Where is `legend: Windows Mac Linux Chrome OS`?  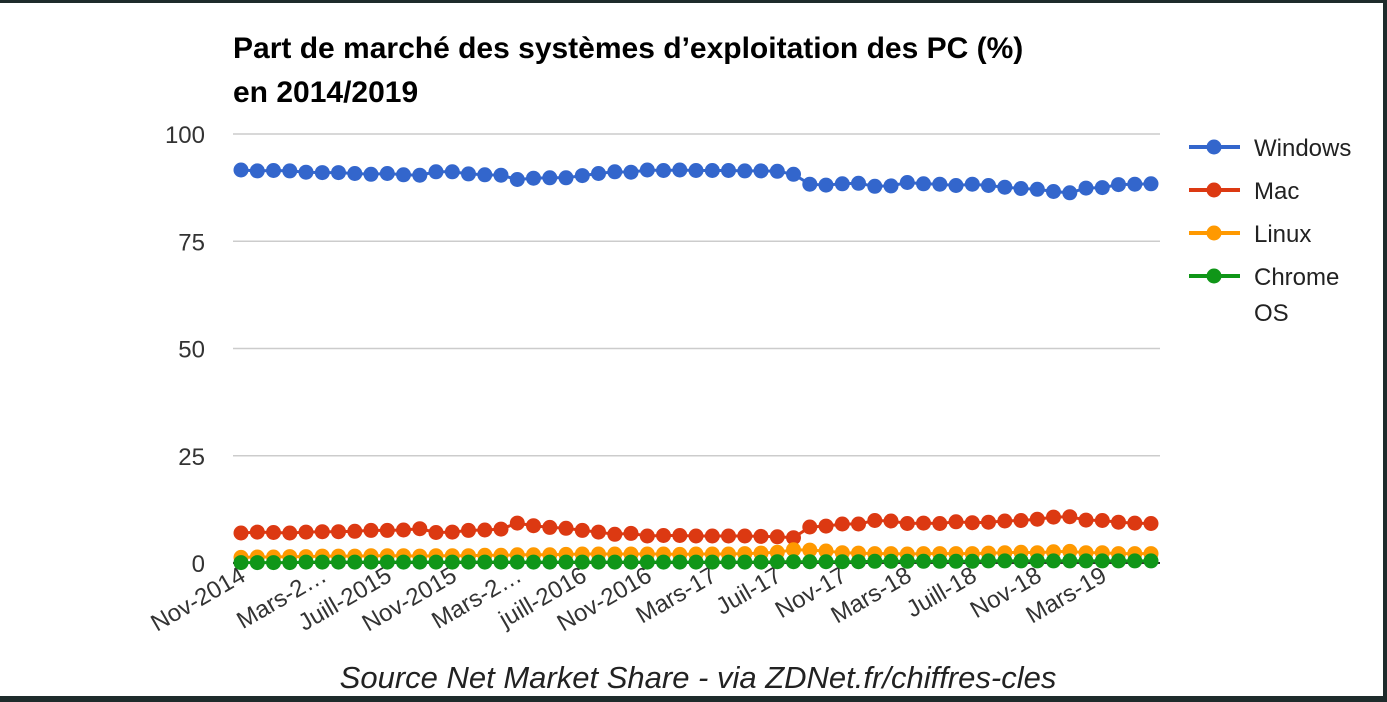 legend: Windows Mac Linux Chrome OS is located at coordinates (1270, 231).